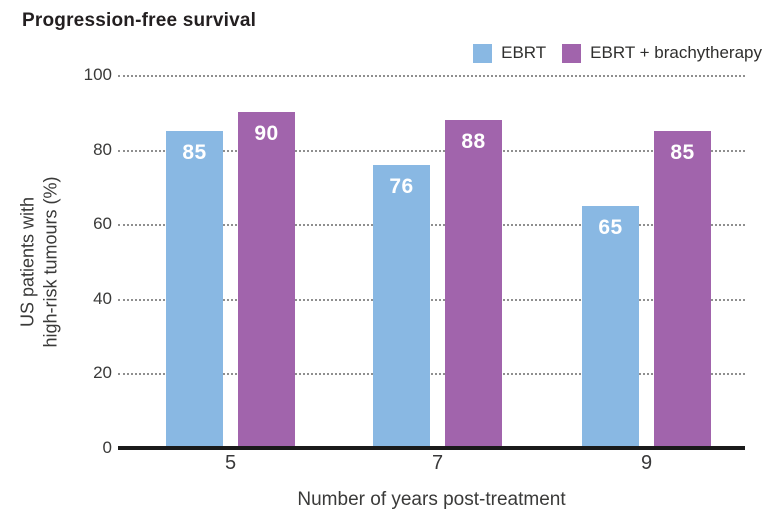 The height and width of the screenshot is (527, 767). What do you see at coordinates (97, 74) in the screenshot?
I see `y-tick-label: 100` at bounding box center [97, 74].